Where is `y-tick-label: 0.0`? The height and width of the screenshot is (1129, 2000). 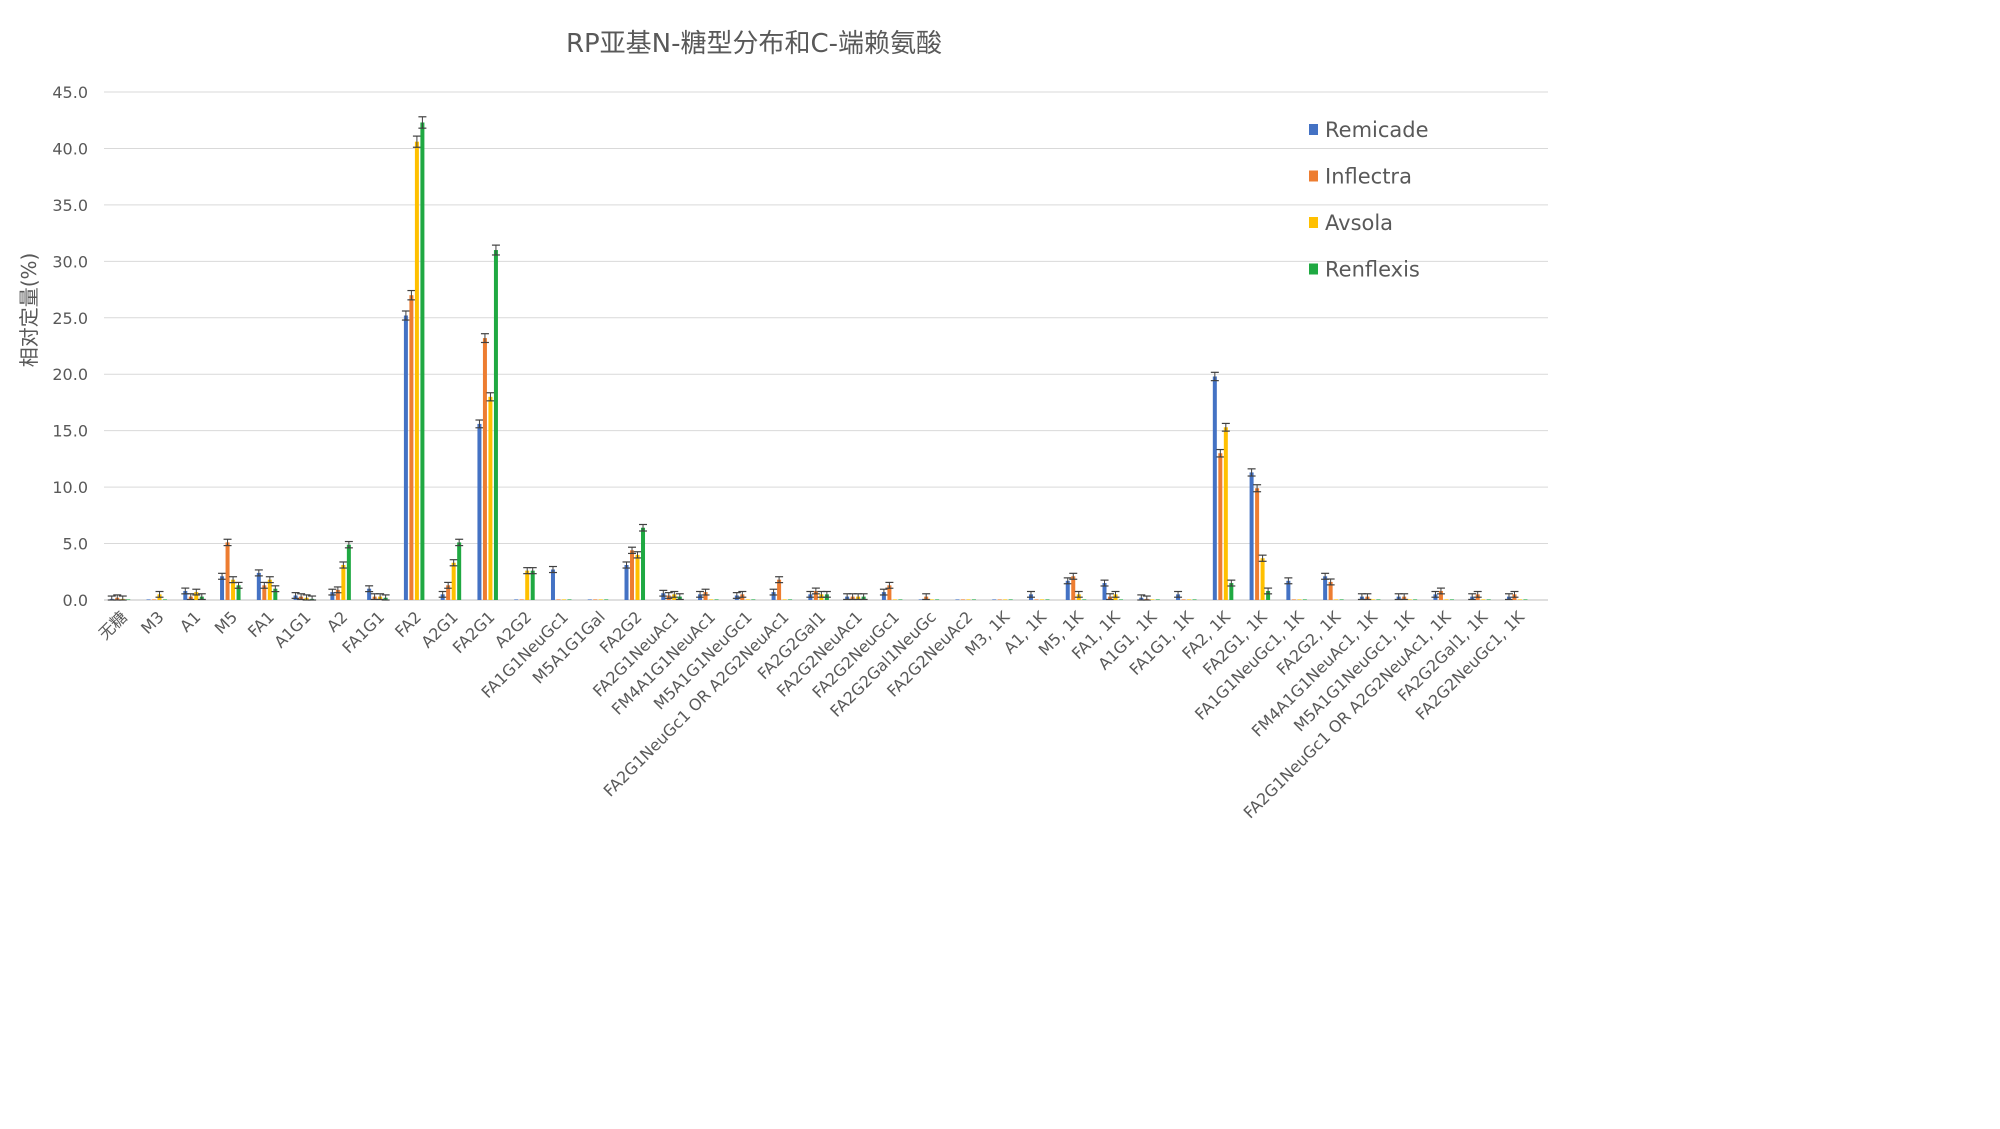
y-tick-label: 0.0 is located at coordinates (75, 600).